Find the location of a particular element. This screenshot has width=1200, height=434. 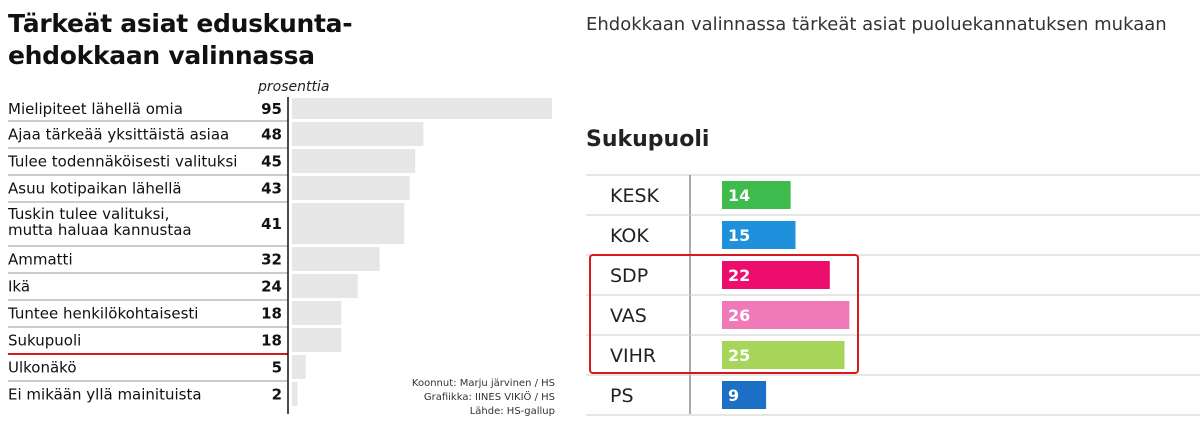

value-label: 43 is located at coordinates (271, 189).